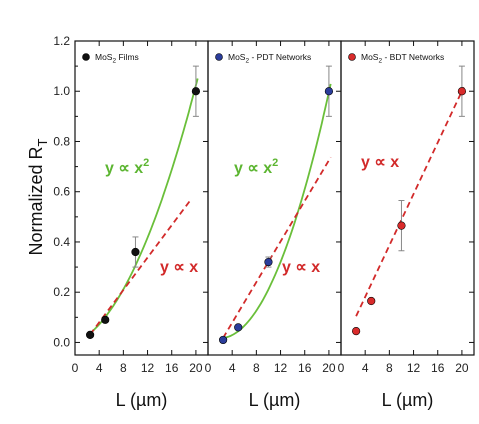  What do you see at coordinates (269, 58) in the screenshot?
I see `legend-label: MoS2 - PDT Networks` at bounding box center [269, 58].